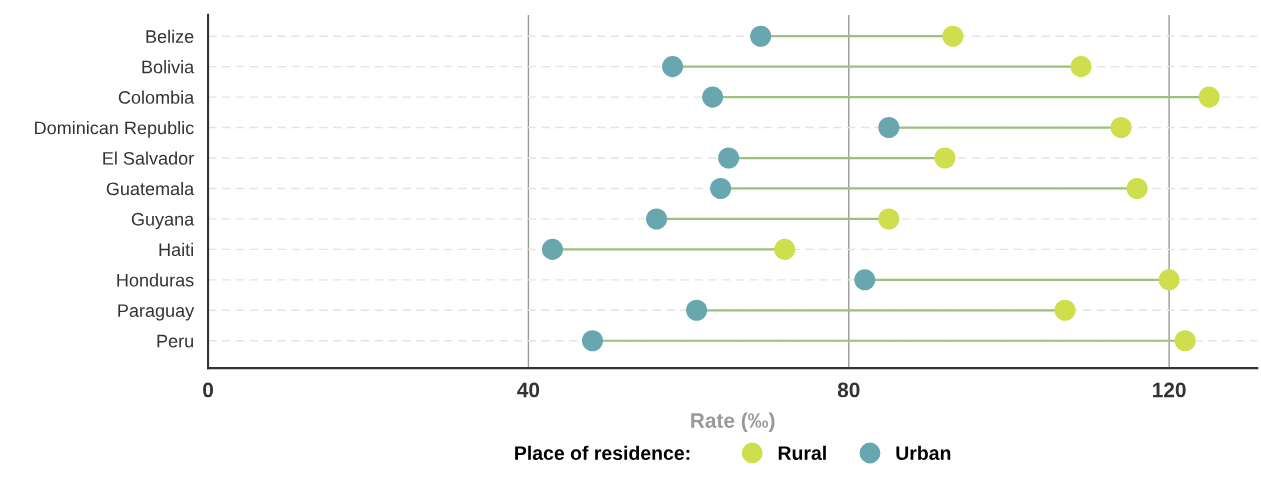 This screenshot has width=1261, height=480. Describe the element at coordinates (148, 158) in the screenshot. I see `y-tick-label: El Salvador` at that location.